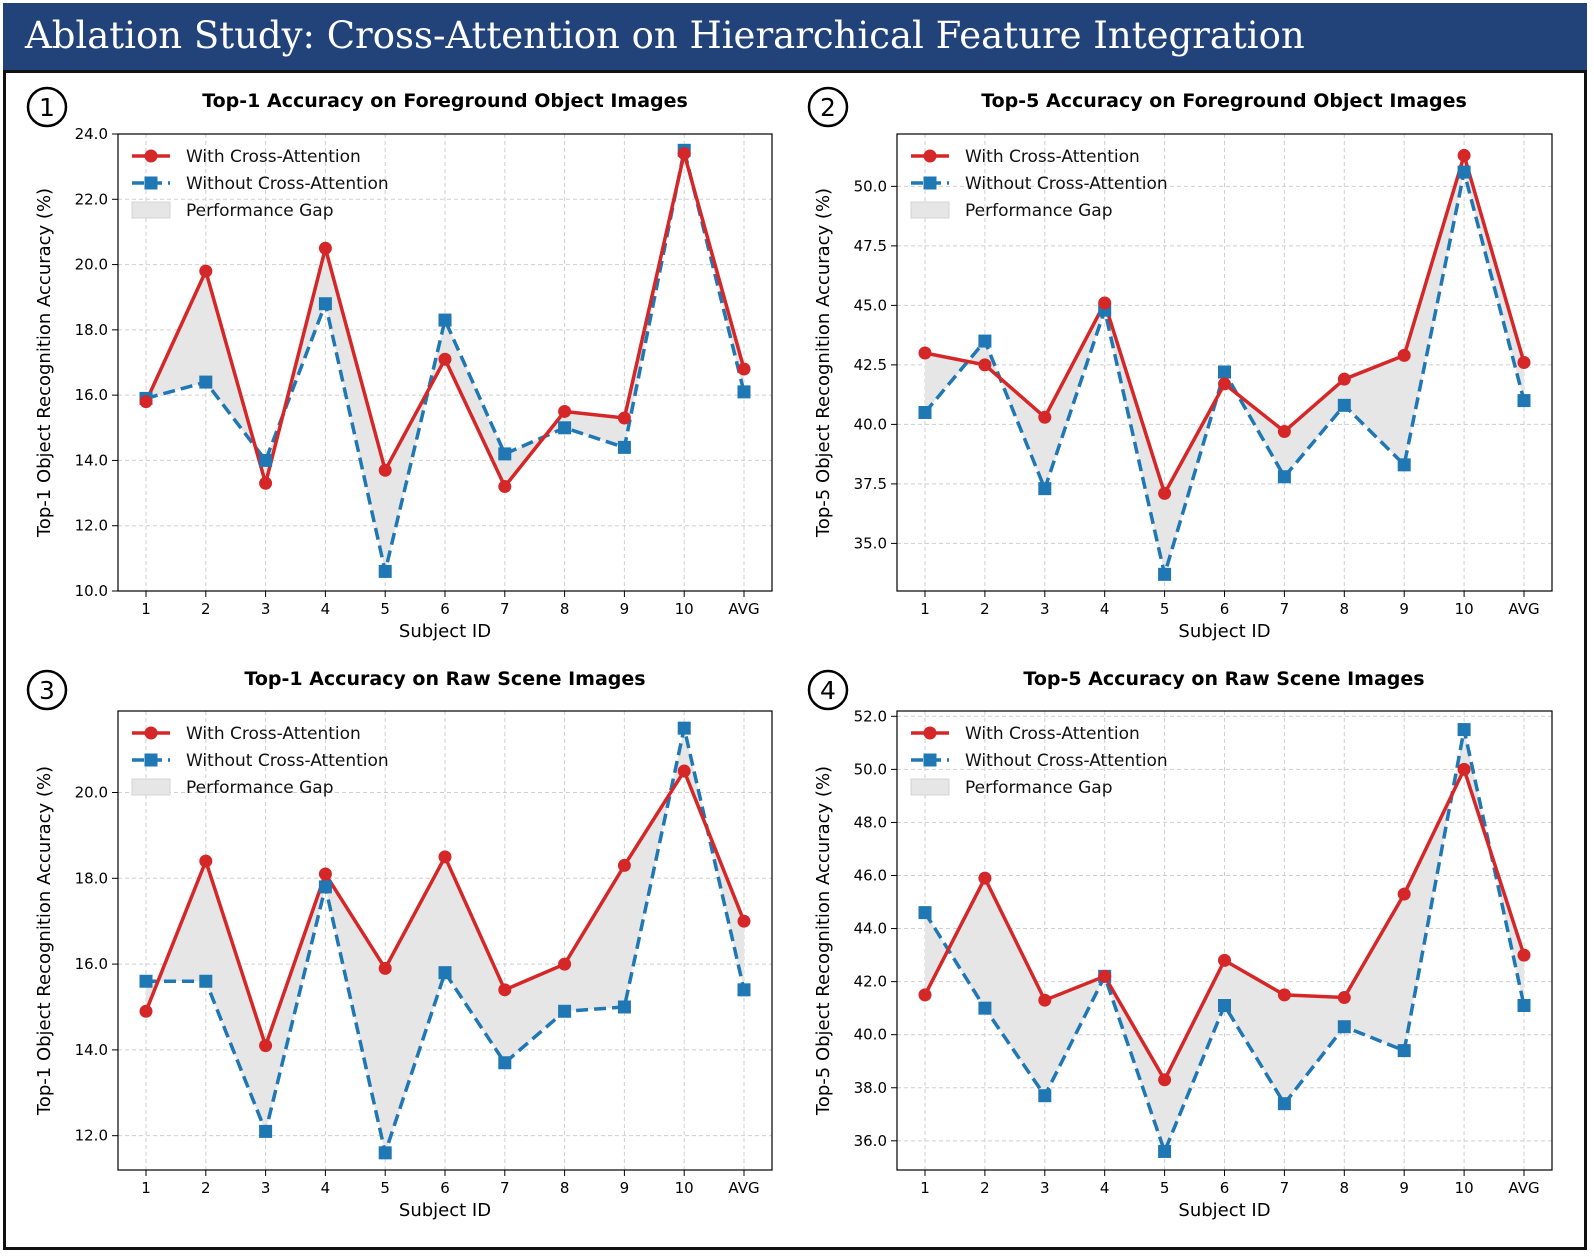 The height and width of the screenshot is (1257, 1594). I want to click on x-tick-label: 8, so click(1345, 1188).